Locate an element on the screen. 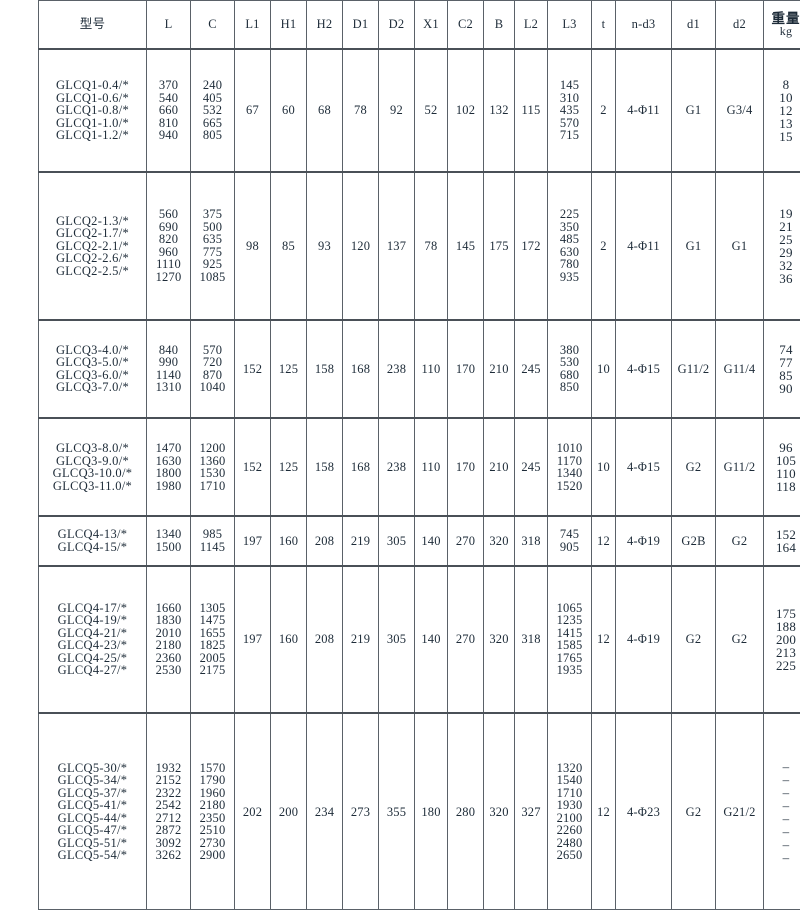 The width and height of the screenshot is (800, 910). cell-C-line: 1825 is located at coordinates (212, 645).